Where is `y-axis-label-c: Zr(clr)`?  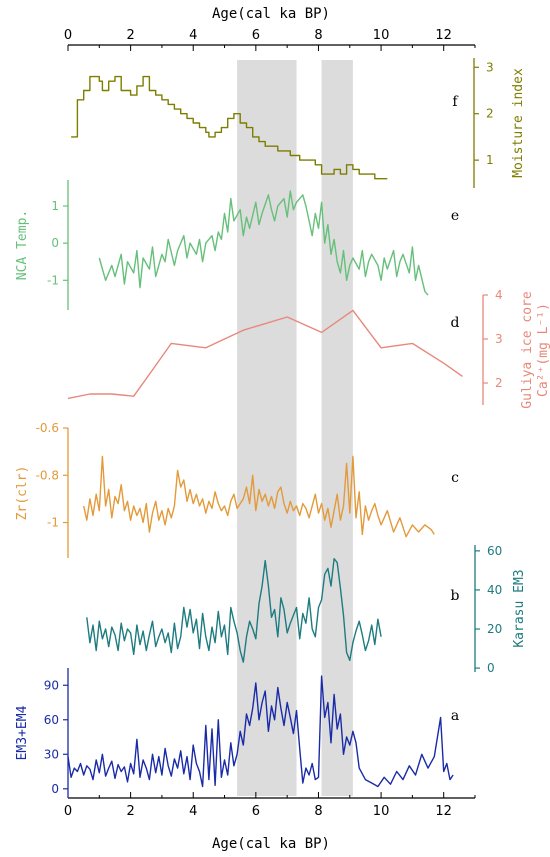
y-axis-label-c: Zr(clr) is located at coordinates (22, 493).